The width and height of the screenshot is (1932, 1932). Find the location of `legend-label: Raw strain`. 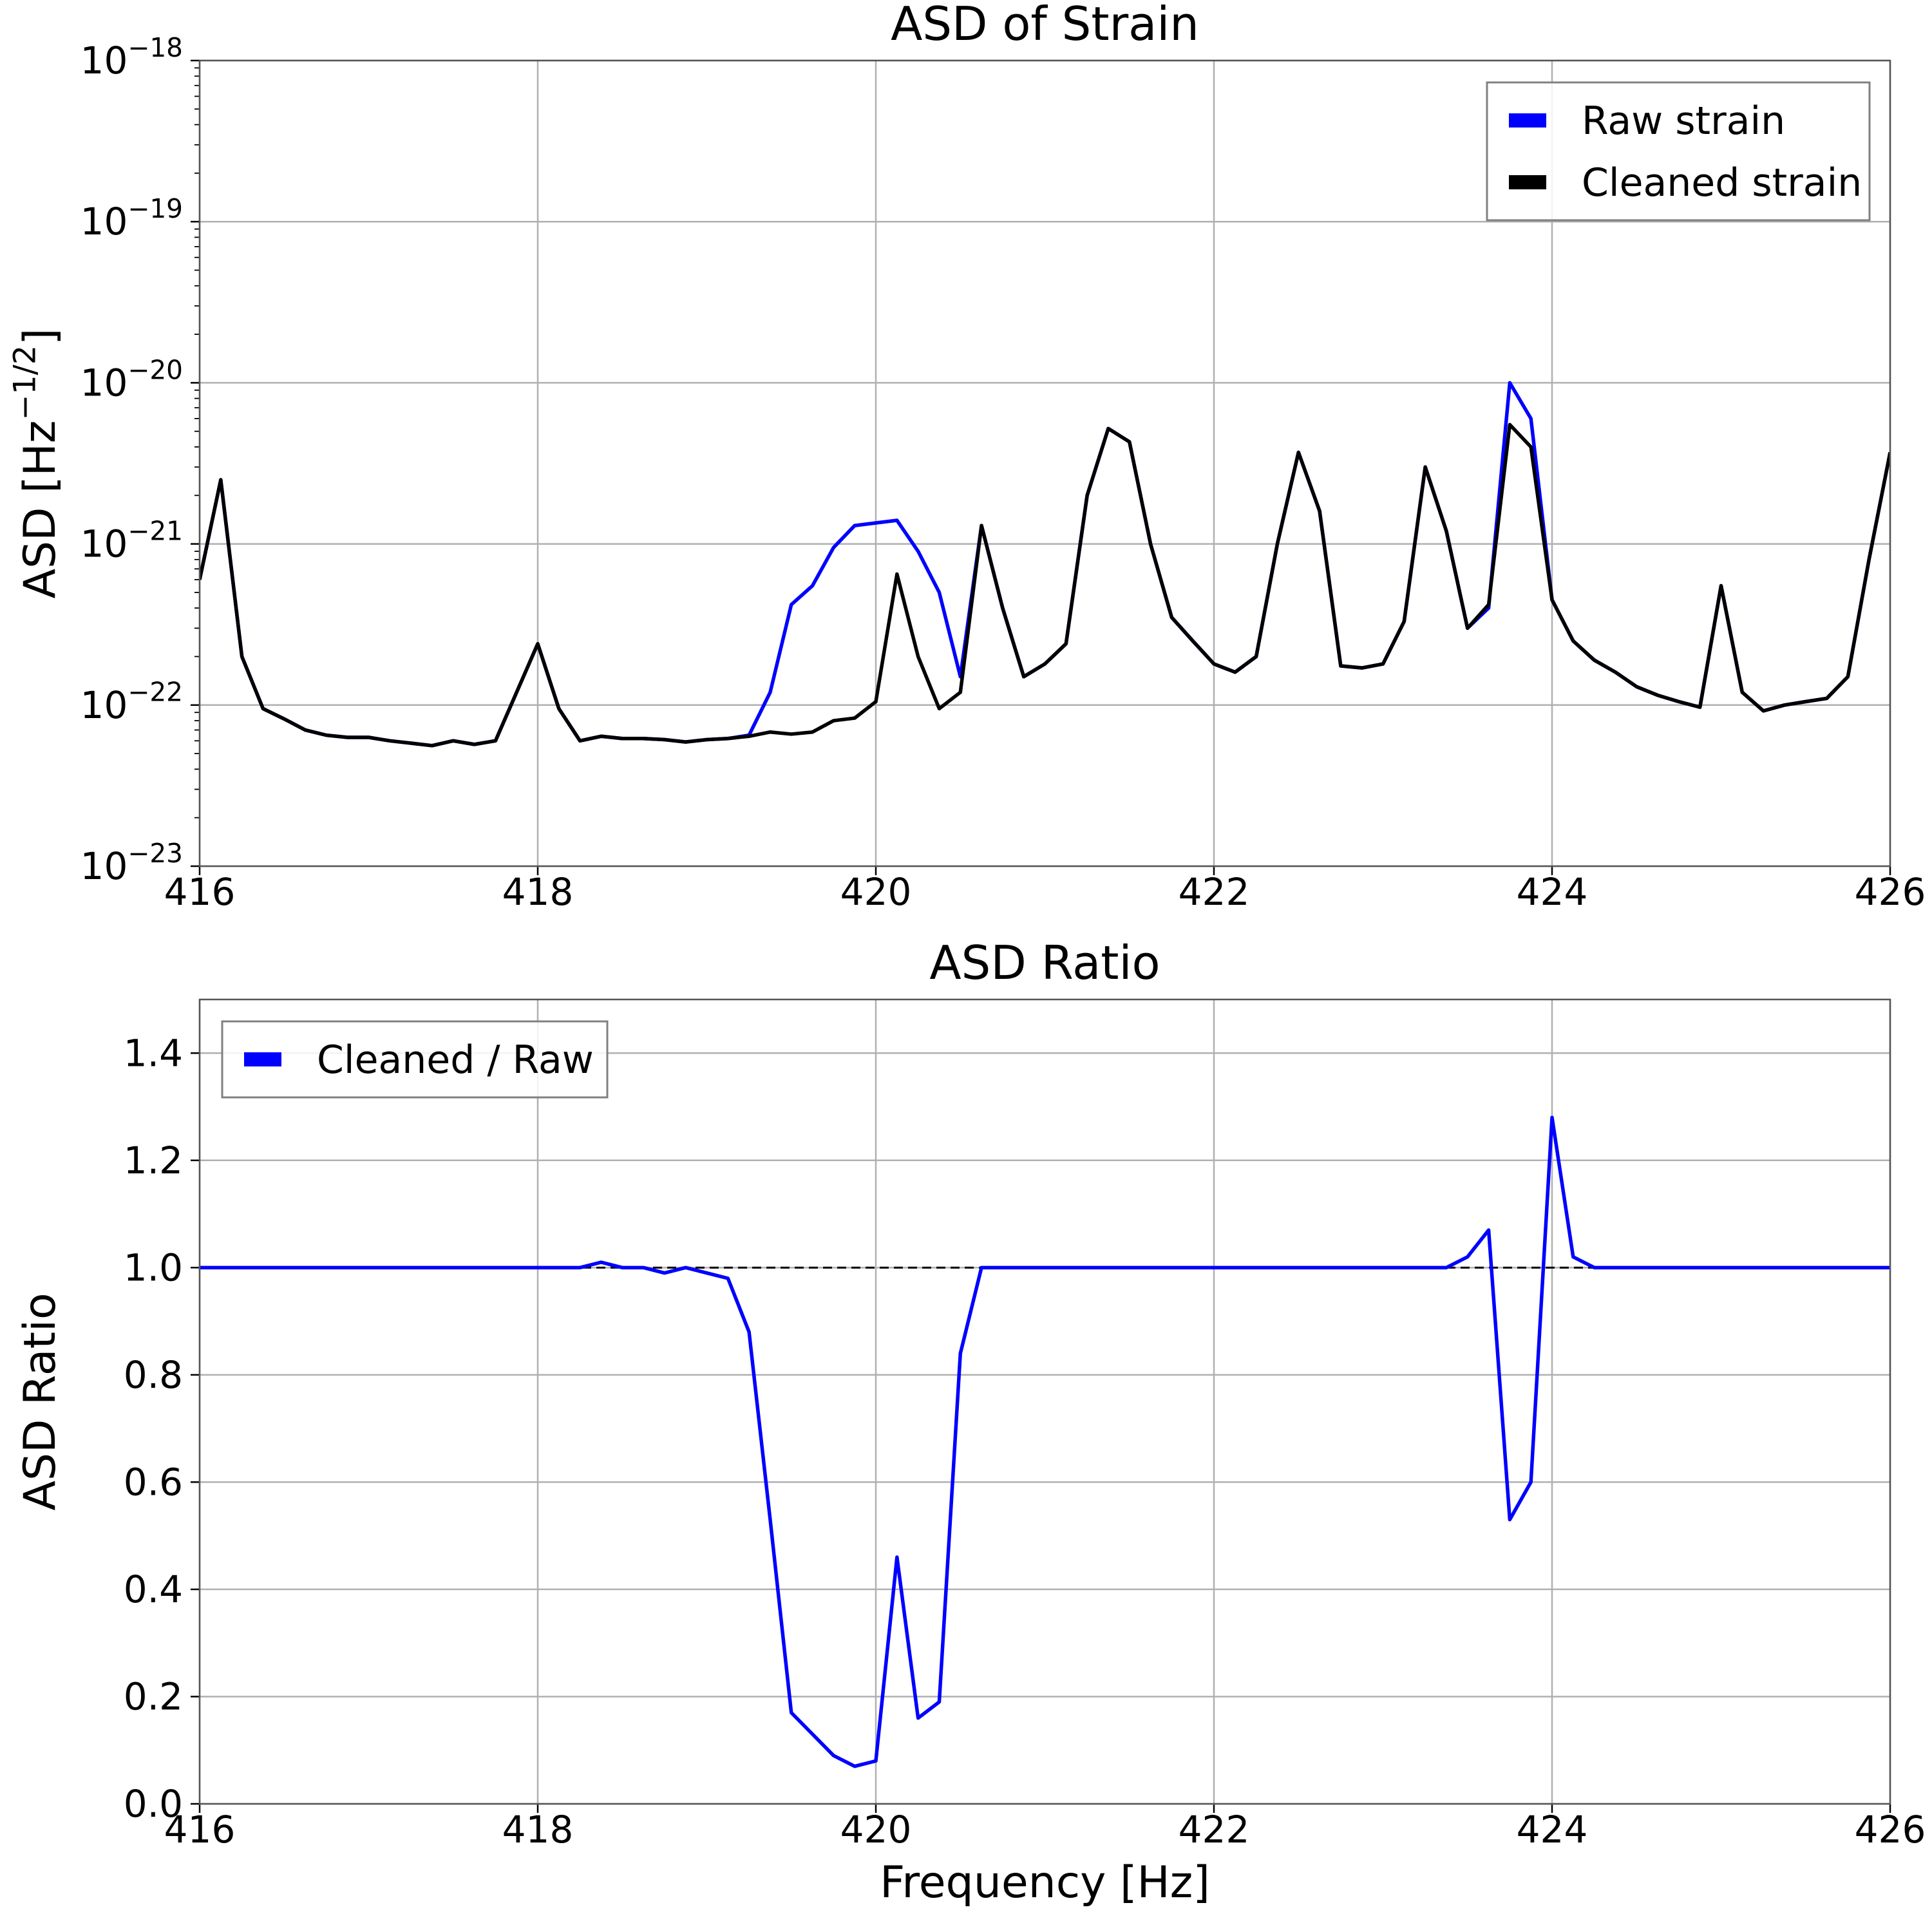

legend-label: Raw strain is located at coordinates (1684, 121).